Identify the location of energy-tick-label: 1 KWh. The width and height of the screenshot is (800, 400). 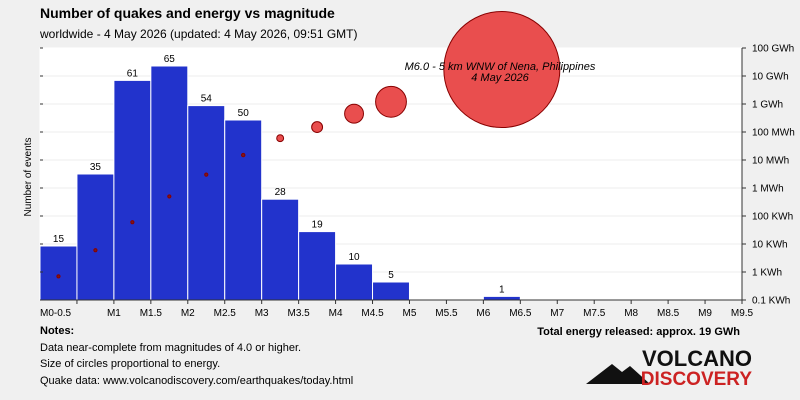
(767, 273).